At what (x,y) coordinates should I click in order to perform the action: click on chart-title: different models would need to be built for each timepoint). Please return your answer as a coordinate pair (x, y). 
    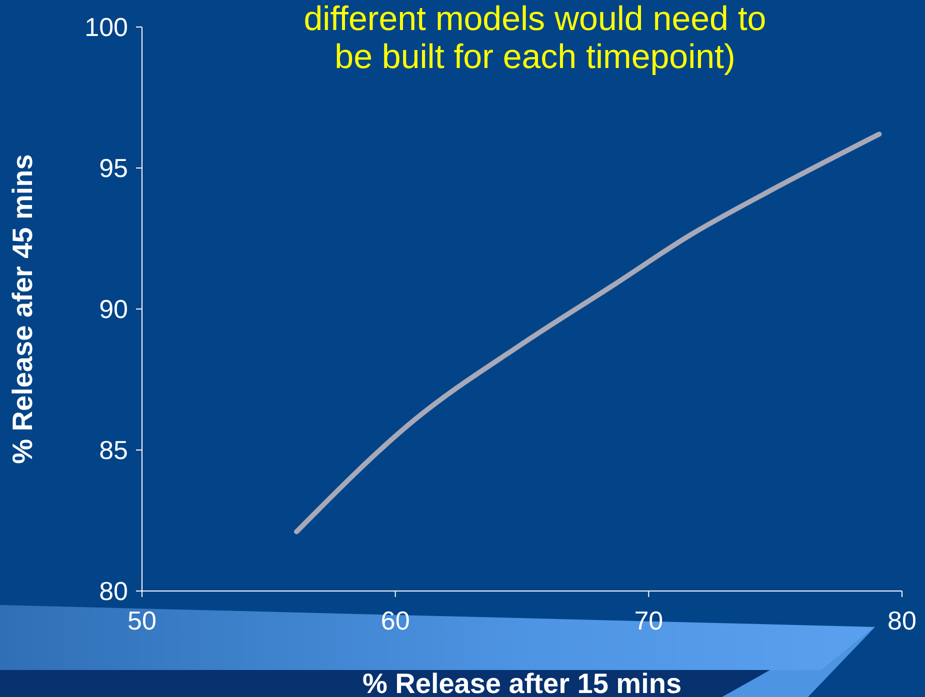
    Looking at the image, I should click on (535, 38).